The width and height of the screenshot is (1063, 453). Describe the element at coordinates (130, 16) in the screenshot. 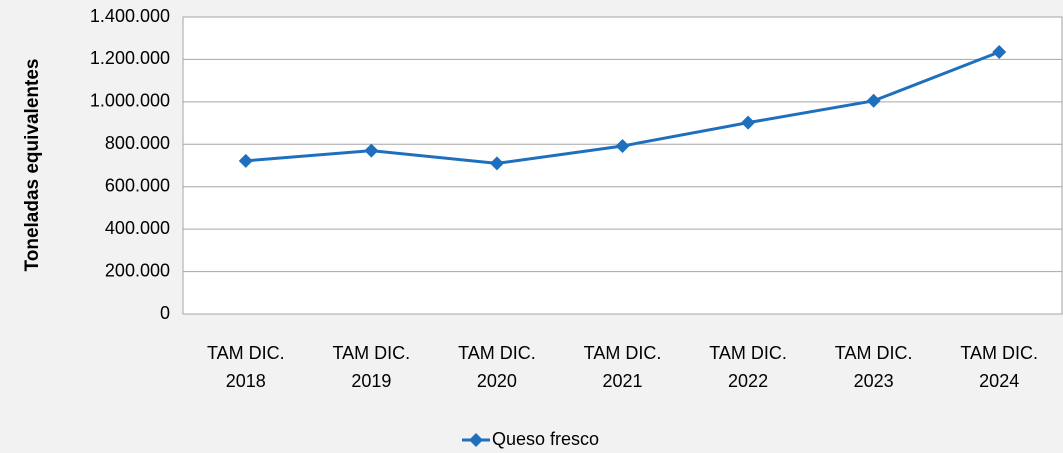

I see `y-tick-label: 1.400.000` at that location.